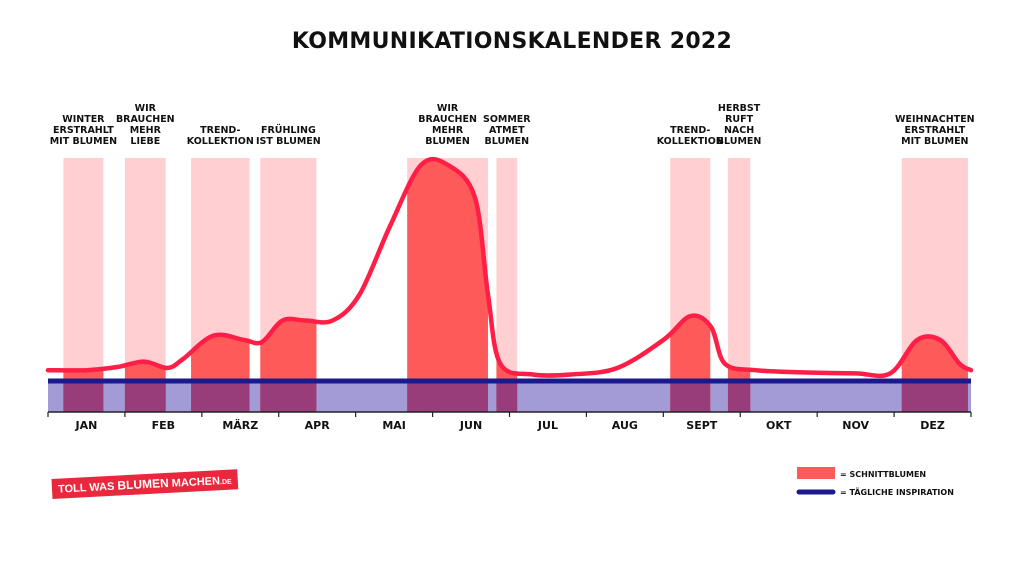  I want to click on campaign-label-3-line-1: TREND-, so click(220, 130).